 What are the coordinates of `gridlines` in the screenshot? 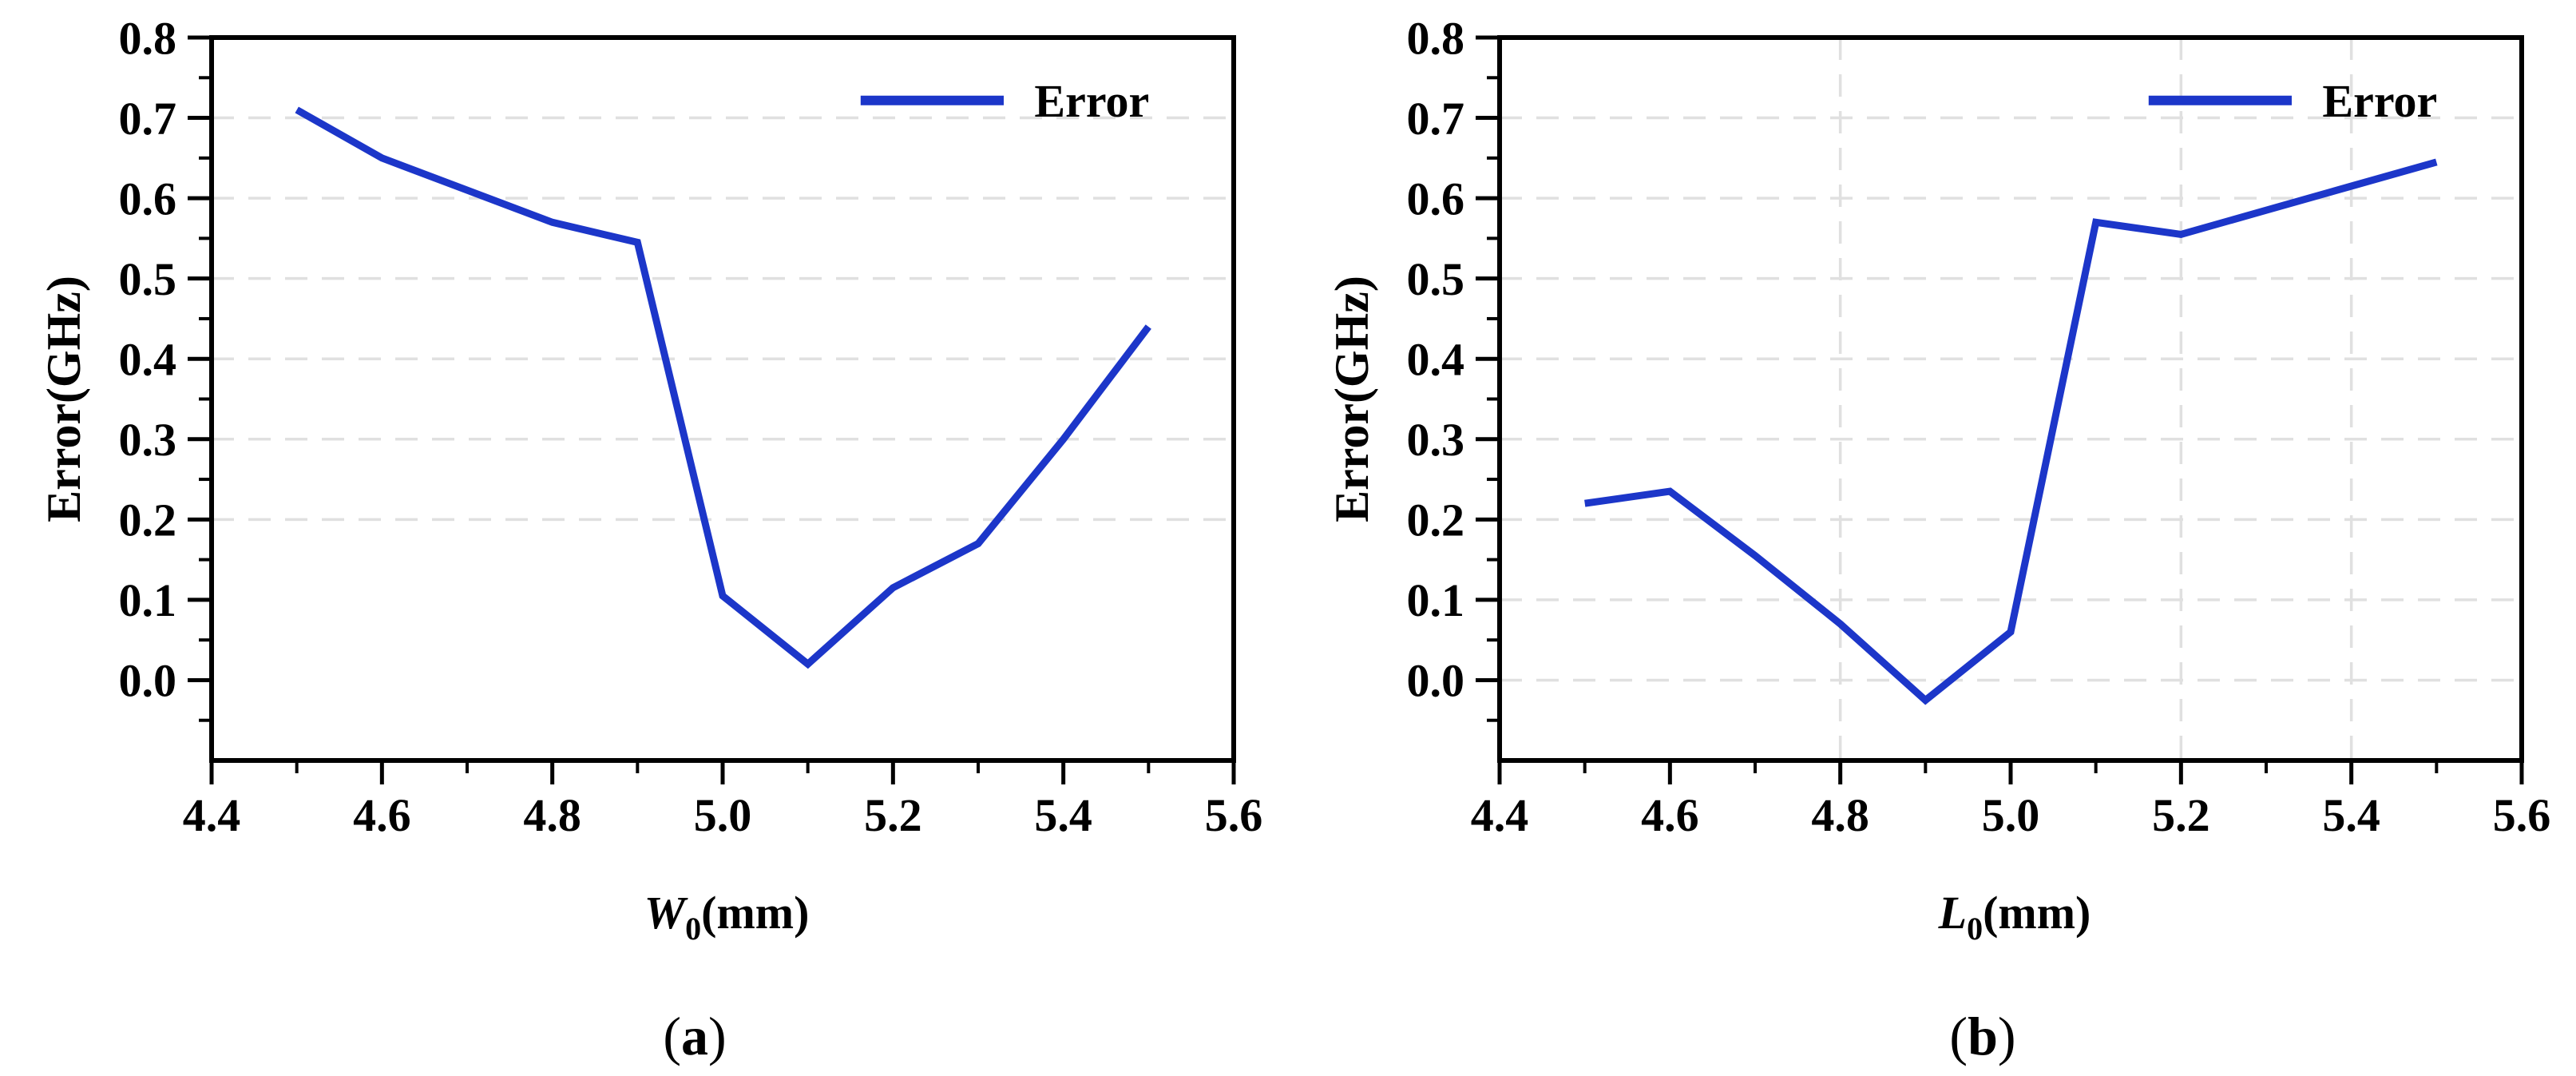 It's located at (723, 319).